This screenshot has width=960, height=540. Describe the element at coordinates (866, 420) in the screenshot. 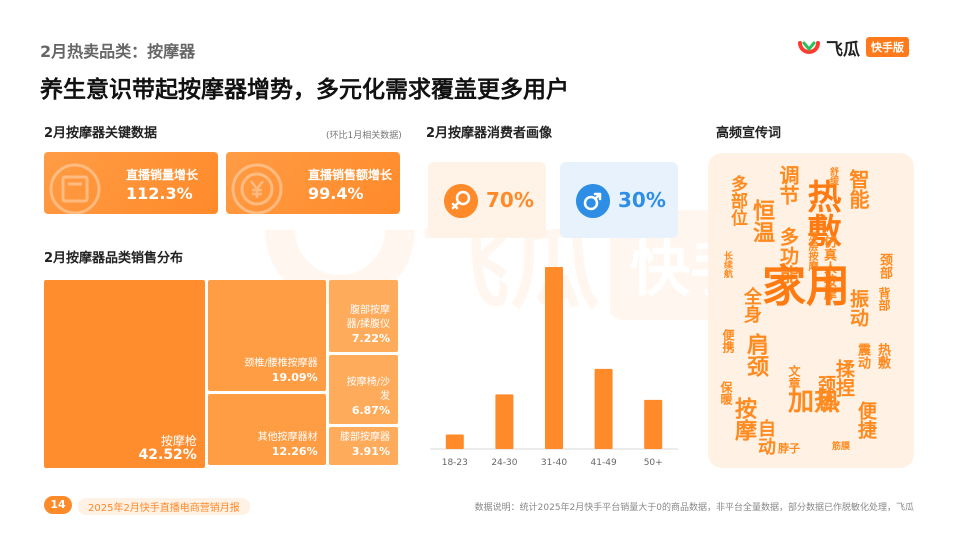

I see `cloud-word: 便捷` at that location.